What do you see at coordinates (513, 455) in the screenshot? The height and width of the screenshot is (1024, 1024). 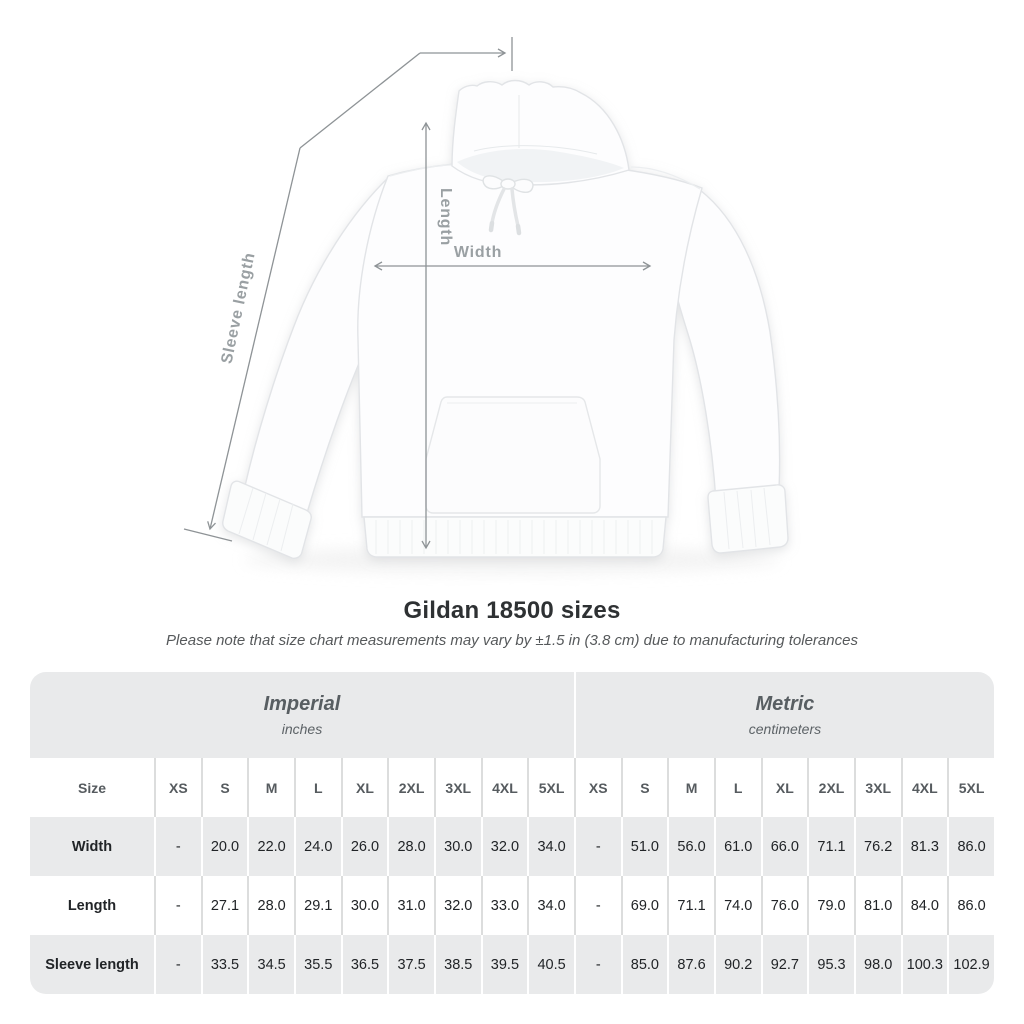 I see `hoodie-pocket` at bounding box center [513, 455].